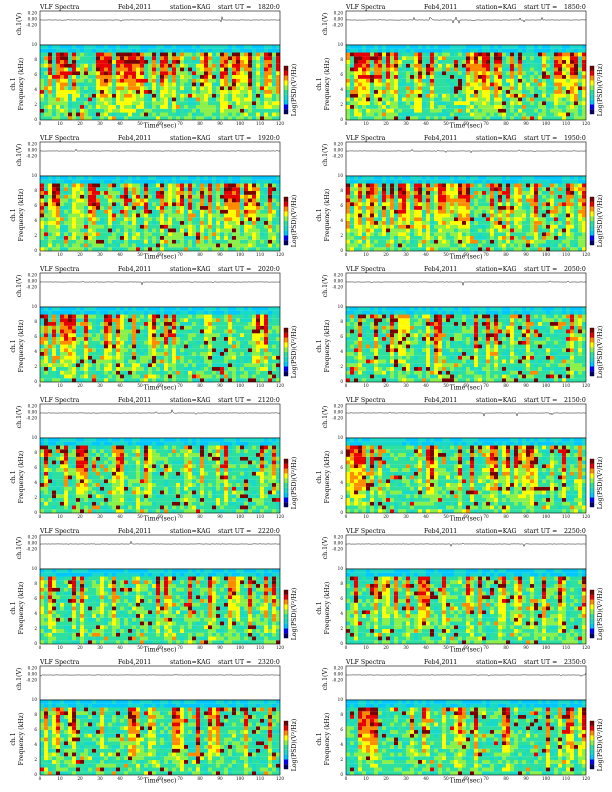 The image size is (612, 792). Describe the element at coordinates (286, 199) in the screenshot. I see `colorbar-segment` at that location.